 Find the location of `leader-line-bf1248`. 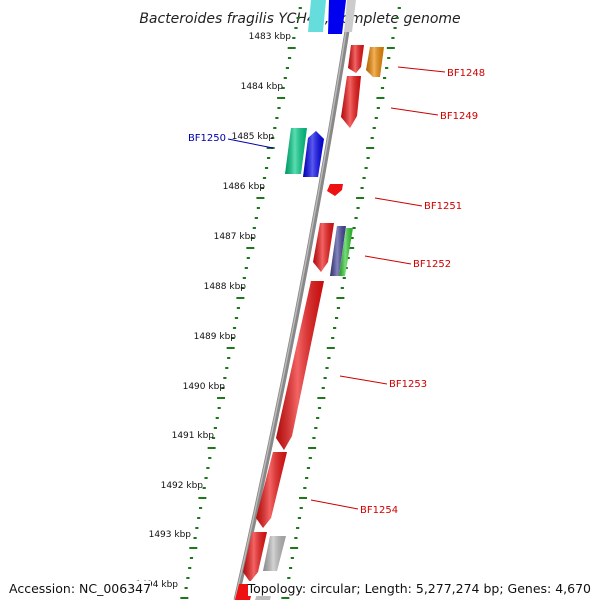

leader-line-bf1248 is located at coordinates (421, 69).